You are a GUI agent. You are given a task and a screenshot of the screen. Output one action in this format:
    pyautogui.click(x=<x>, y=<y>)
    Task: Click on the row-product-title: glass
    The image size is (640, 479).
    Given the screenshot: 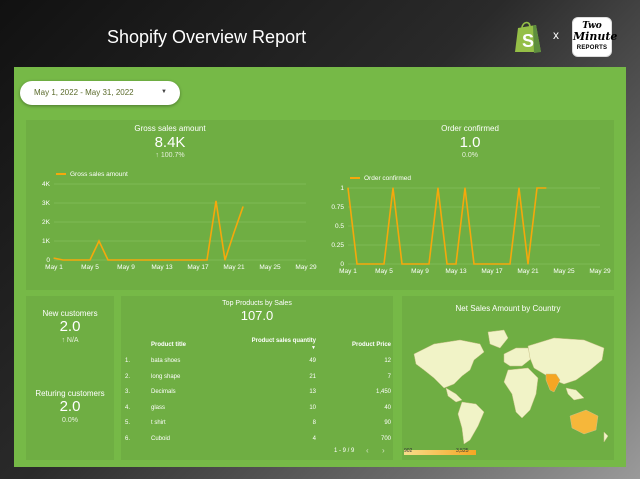 What is the action you would take?
    pyautogui.click(x=158, y=407)
    